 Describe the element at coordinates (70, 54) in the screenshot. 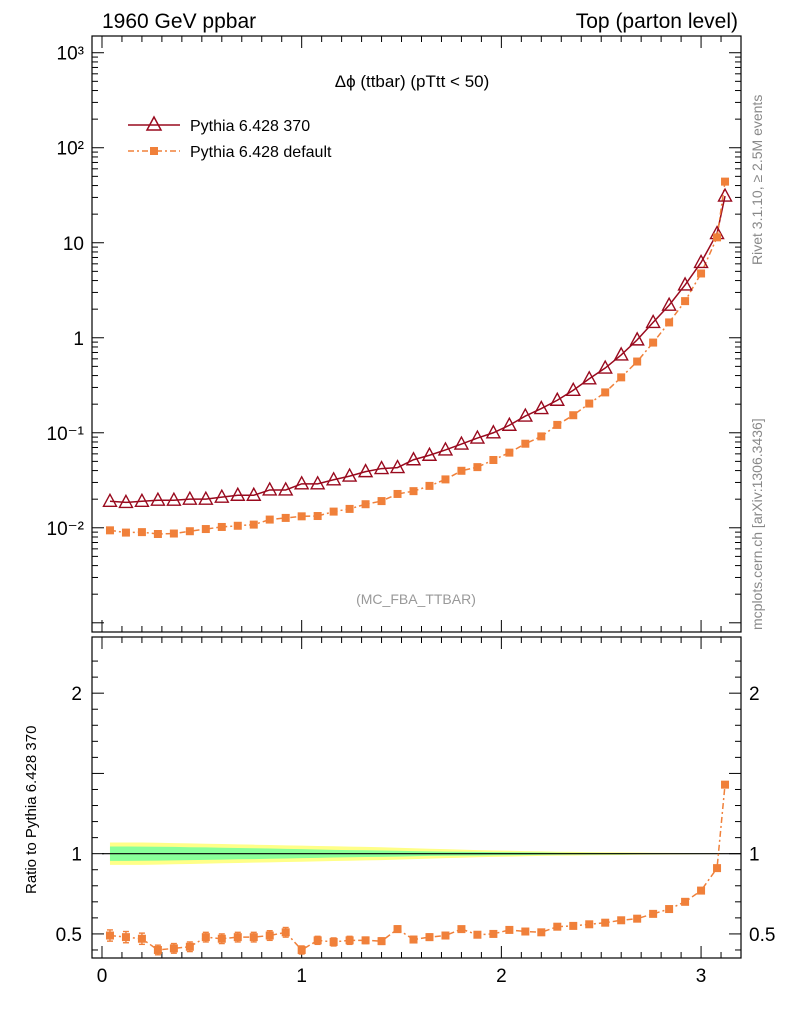

I see `y-tick-label: 10³` at that location.